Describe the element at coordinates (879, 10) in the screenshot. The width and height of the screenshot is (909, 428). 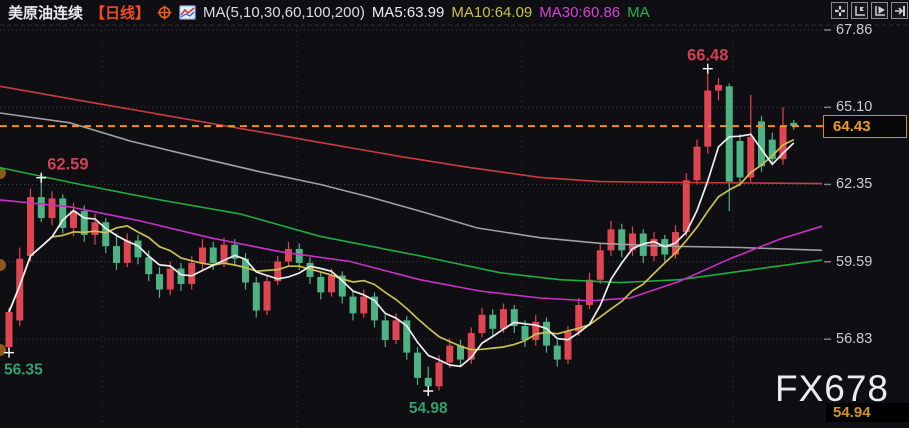
I see `axis-play-button` at that location.